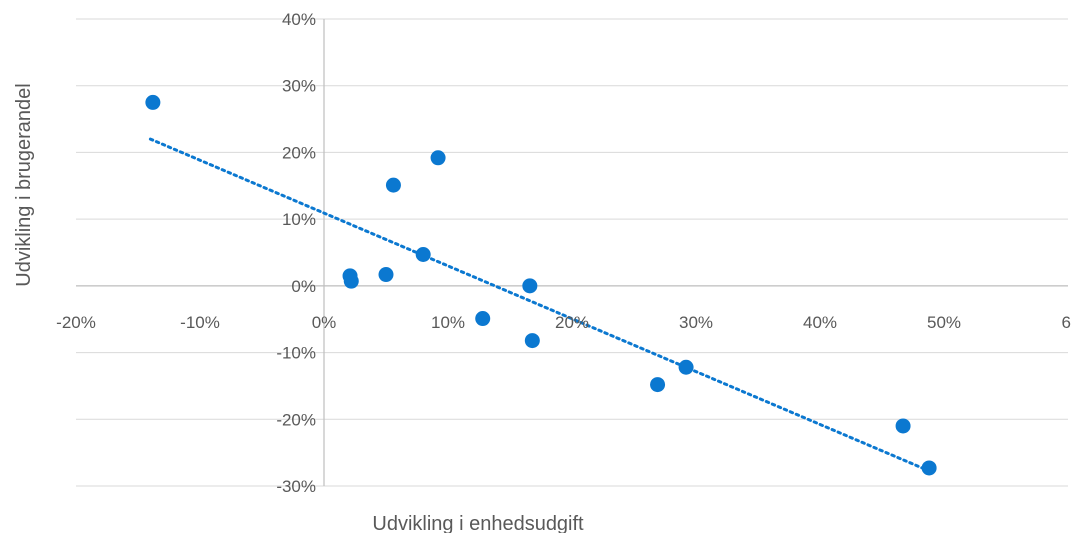 This screenshot has height=533, width=1076. Describe the element at coordinates (1066, 322) in the screenshot. I see `x-tick-label-edge: 6` at that location.